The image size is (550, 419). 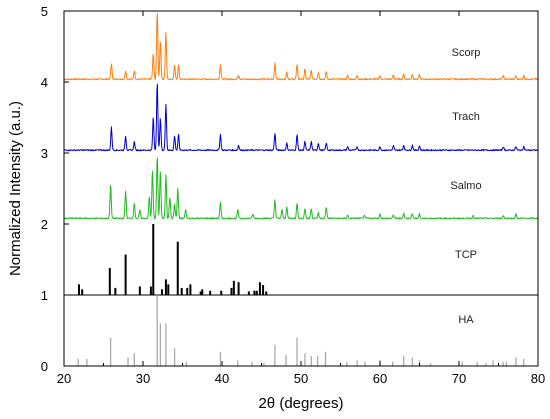 I want to click on series-labels: Scorp Trach Salmo TCP HA, so click(x=465, y=186).